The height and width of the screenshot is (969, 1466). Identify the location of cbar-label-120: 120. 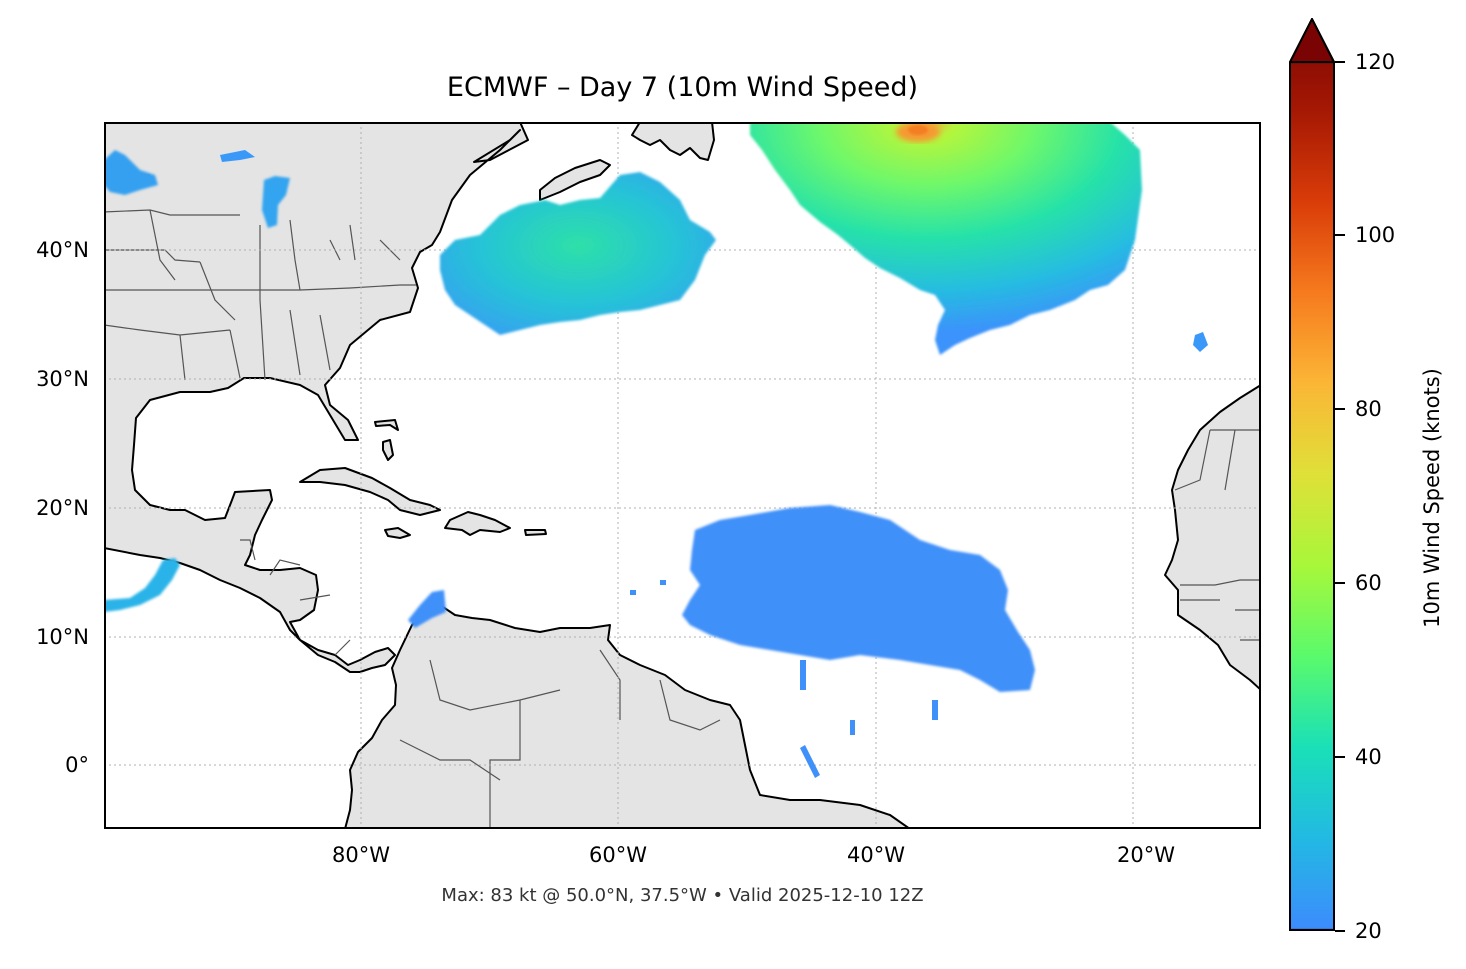
(1375, 62).